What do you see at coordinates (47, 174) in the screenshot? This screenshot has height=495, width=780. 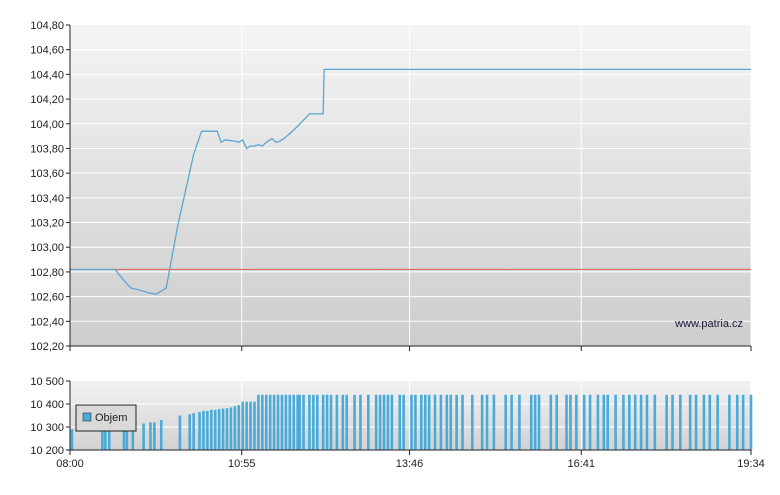 I see `price-y-tick-label: 103,60` at bounding box center [47, 174].